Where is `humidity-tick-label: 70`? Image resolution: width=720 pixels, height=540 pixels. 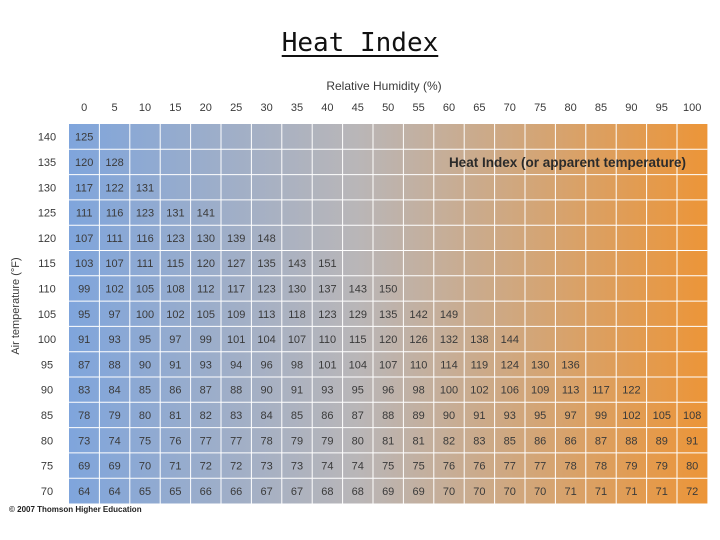 humidity-tick-label: 70 is located at coordinates (510, 108).